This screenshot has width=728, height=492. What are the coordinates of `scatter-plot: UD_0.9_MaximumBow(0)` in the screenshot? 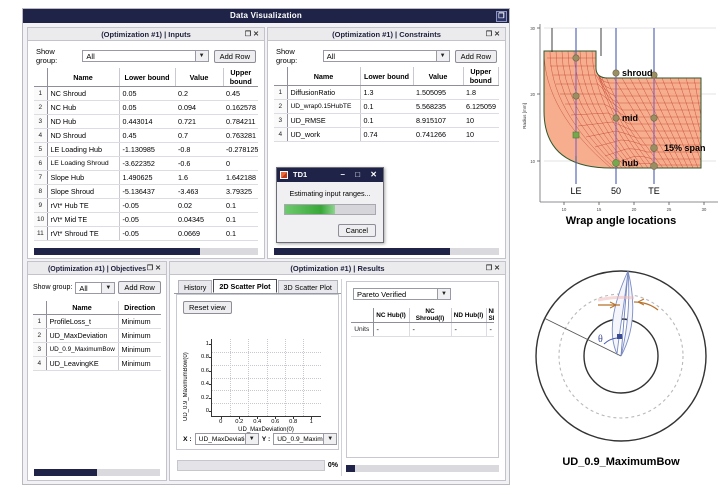 It's located at (259, 388).